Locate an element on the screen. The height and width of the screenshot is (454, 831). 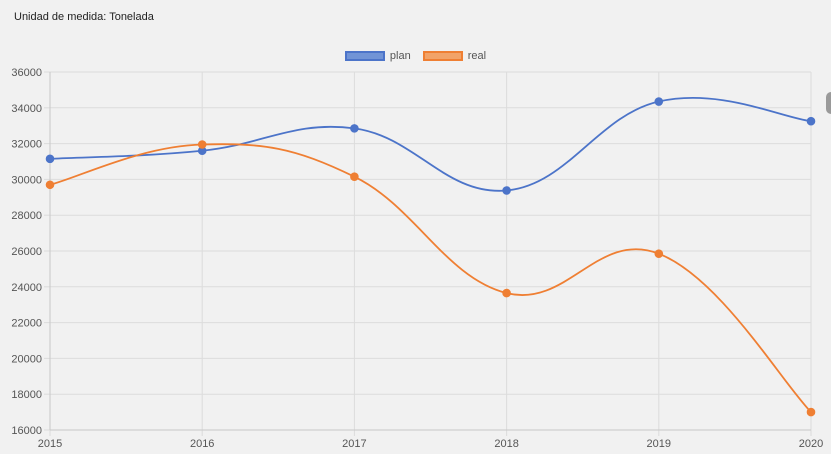
y-tick-label: 36000 is located at coordinates (26, 73).